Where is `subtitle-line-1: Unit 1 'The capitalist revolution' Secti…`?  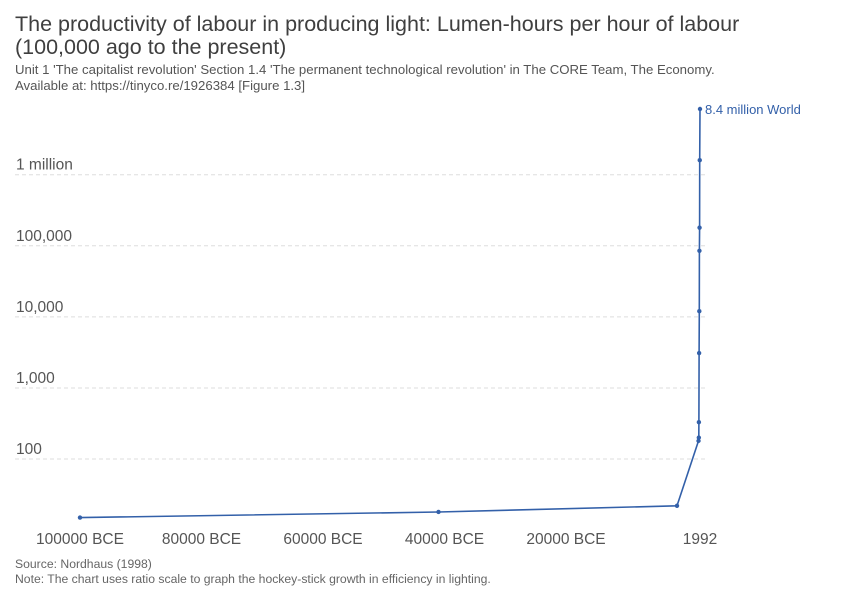 subtitle-line-1: Unit 1 'The capitalist revolution' Secti… is located at coordinates (365, 69).